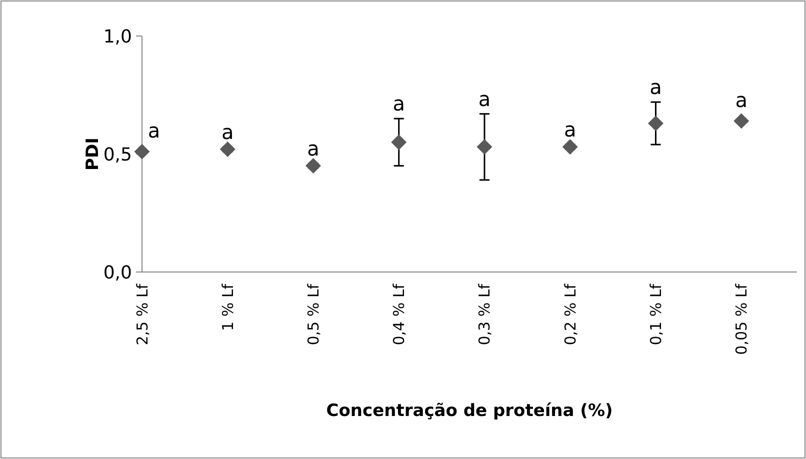 The image size is (806, 459). What do you see at coordinates (117, 273) in the screenshot?
I see `y-tick-label: 0,0` at bounding box center [117, 273].